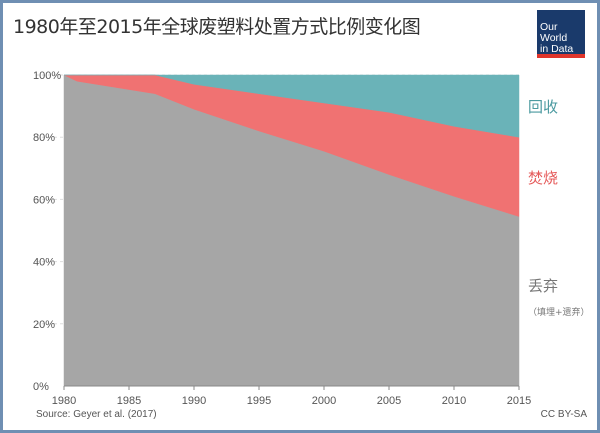 Image resolution: width=600 pixels, height=433 pixels. Describe the element at coordinates (44, 325) in the screenshot. I see `y-tick-label: 20%` at that location.